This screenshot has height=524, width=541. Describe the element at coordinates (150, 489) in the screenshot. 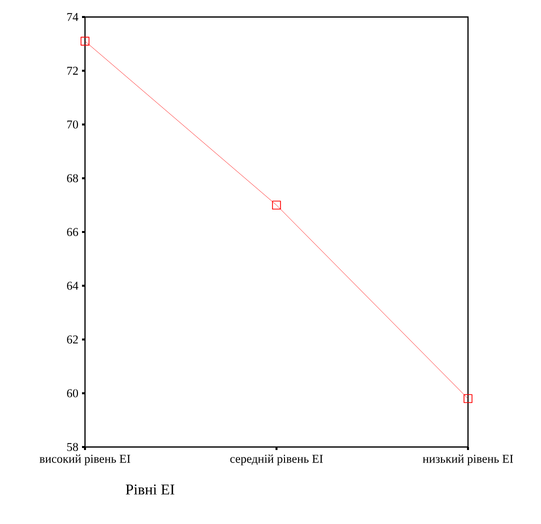

I see `x-axis-title: Рівні ЕІ` at that location.